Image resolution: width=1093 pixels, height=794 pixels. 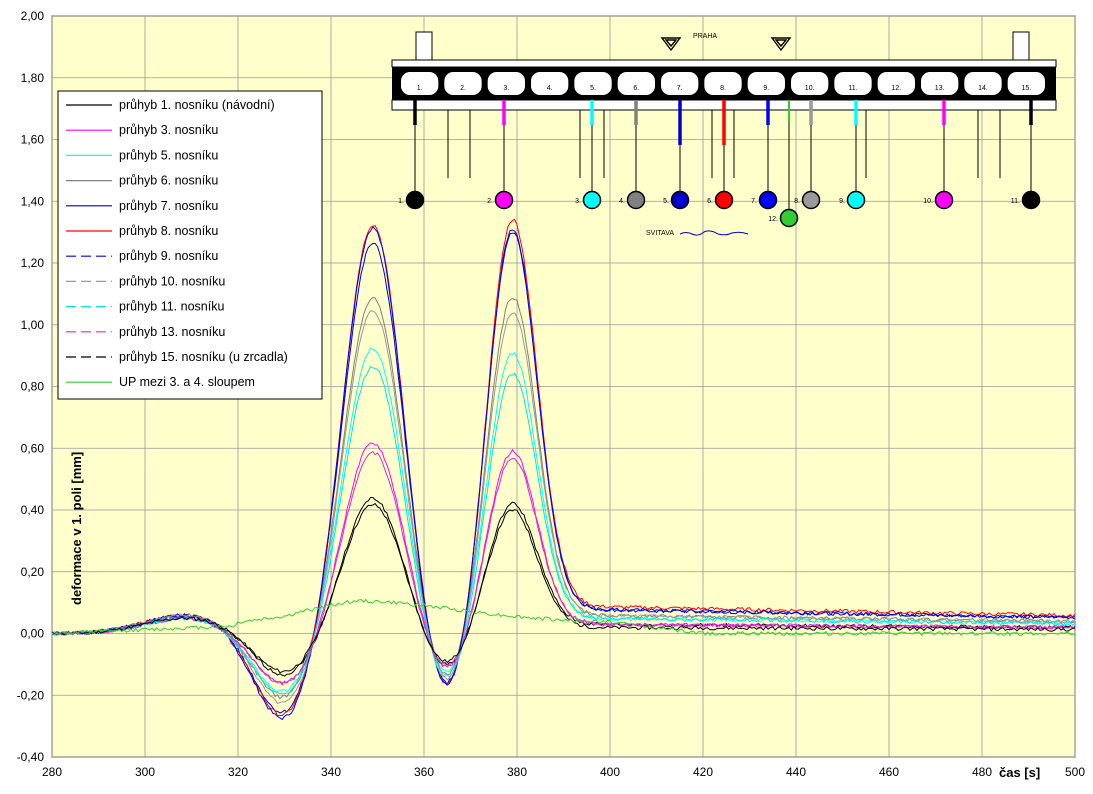 What do you see at coordinates (33, 201) in the screenshot?
I see `y-tick-label: 1,40` at bounding box center [33, 201].